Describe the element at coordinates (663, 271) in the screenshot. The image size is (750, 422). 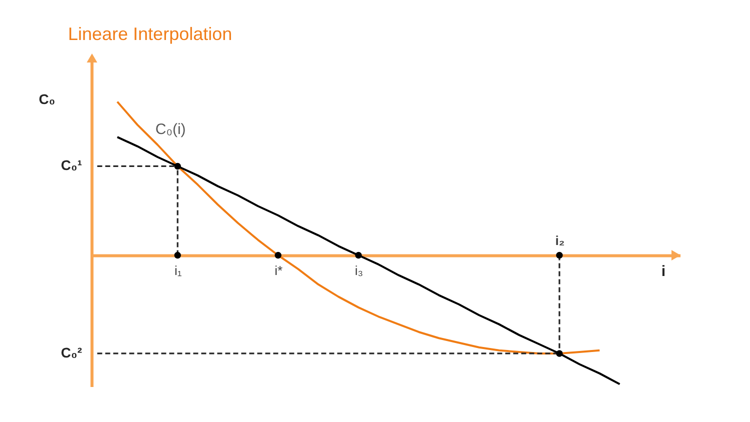
I see `x-axis-title: i` at that location.